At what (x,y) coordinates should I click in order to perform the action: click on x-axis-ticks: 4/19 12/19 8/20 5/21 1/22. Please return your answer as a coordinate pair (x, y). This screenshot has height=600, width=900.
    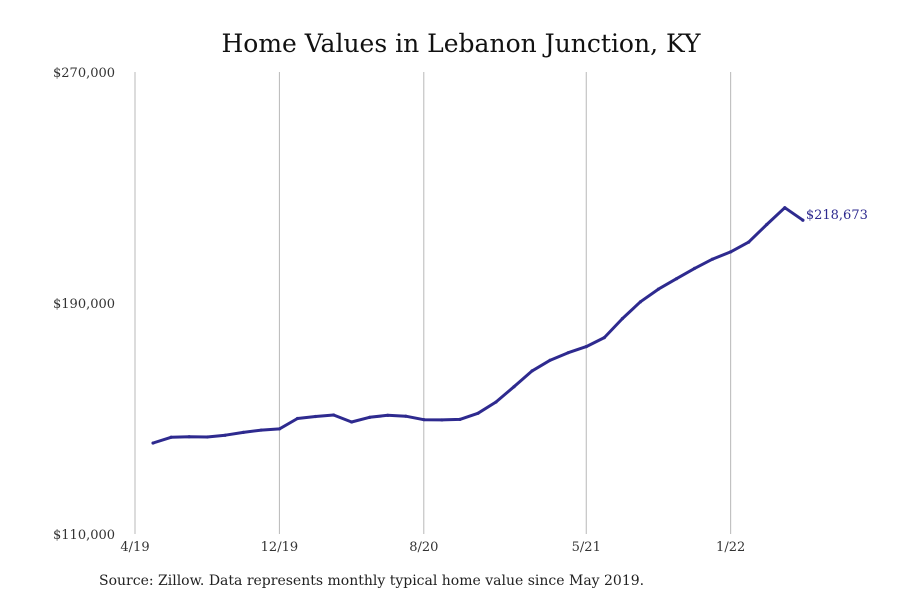
    Looking at the image, I should click on (432, 547).